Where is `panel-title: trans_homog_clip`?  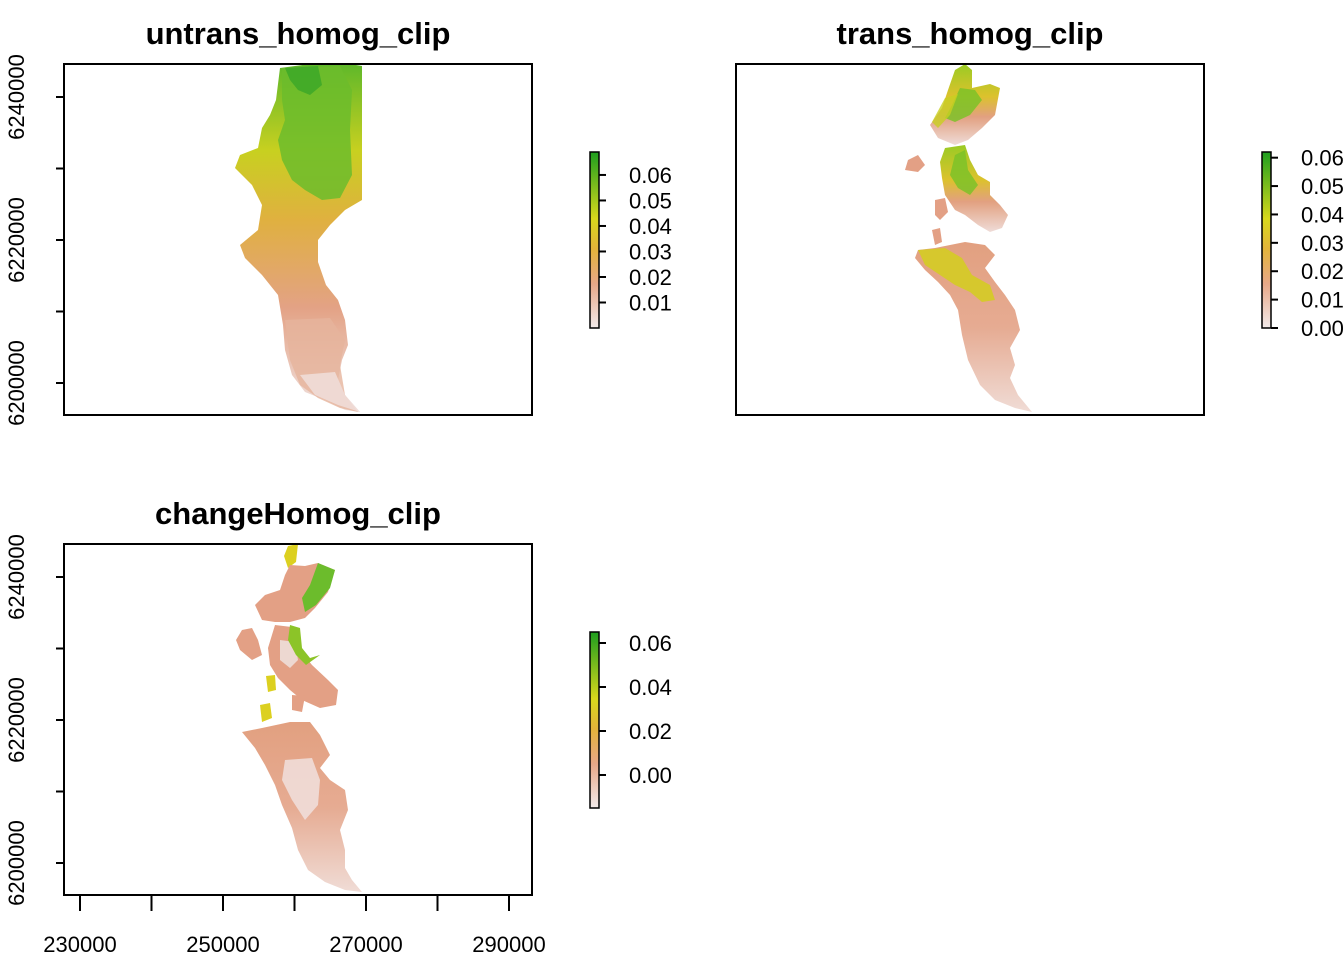
panel-title: trans_homog_clip is located at coordinates (970, 33).